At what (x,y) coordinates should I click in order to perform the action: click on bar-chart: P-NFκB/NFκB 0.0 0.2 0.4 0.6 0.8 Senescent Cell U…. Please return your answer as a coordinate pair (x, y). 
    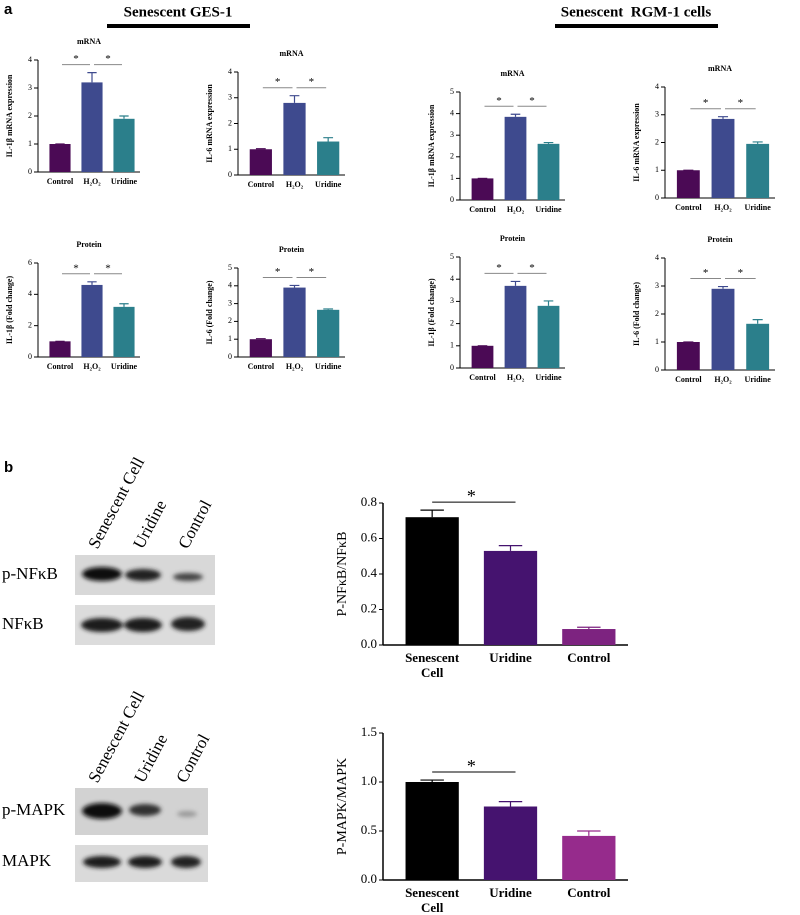
    Looking at the image, I should click on (481, 583).